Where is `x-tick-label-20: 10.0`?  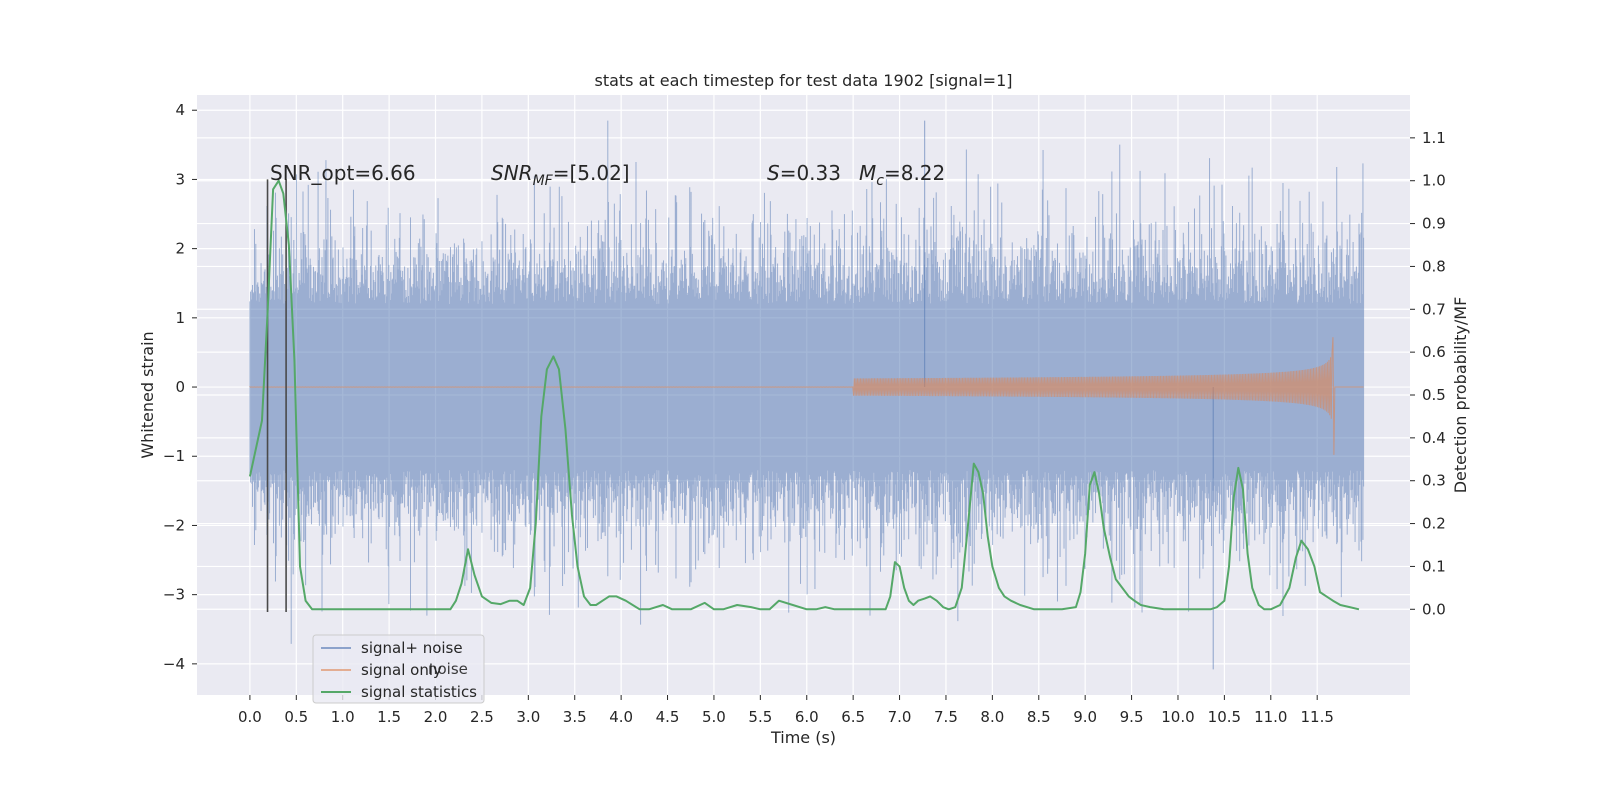
x-tick-label-20: 10.0 is located at coordinates (1177, 717).